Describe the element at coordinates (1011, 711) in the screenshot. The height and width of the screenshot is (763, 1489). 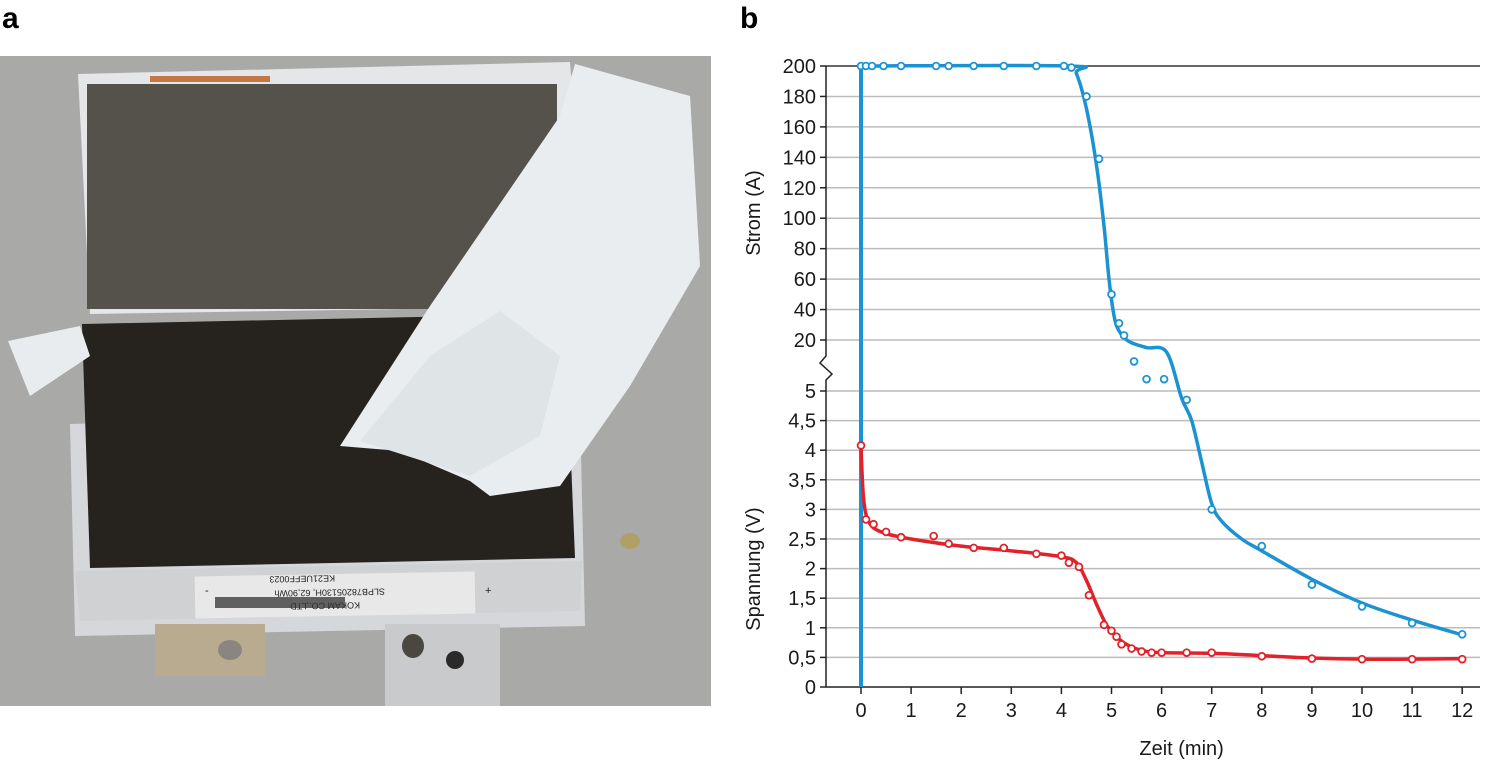
I see `x-tick-label-3: 3` at that location.